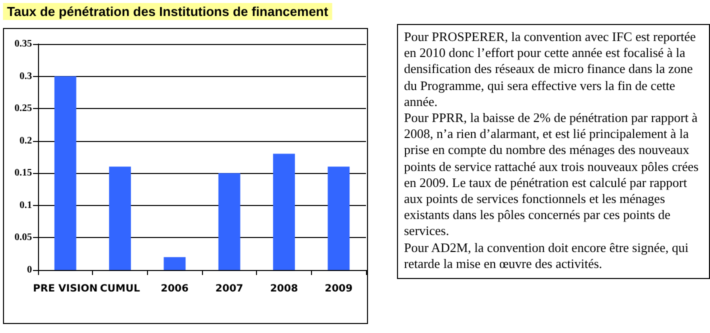 The image size is (710, 333). What do you see at coordinates (174, 289) in the screenshot?
I see `x-tick-label: 2006` at bounding box center [174, 289].